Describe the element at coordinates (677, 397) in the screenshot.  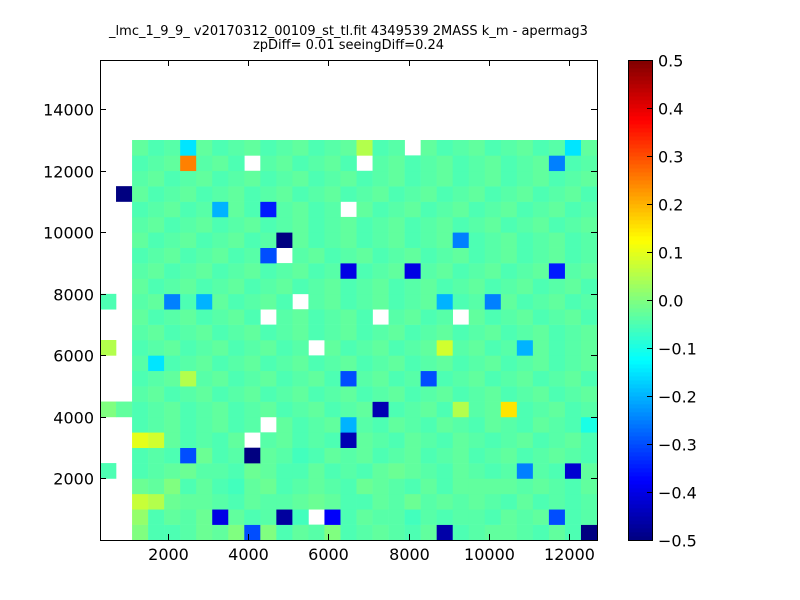
I see `colorbar-tick-label: −0.2` at that location.